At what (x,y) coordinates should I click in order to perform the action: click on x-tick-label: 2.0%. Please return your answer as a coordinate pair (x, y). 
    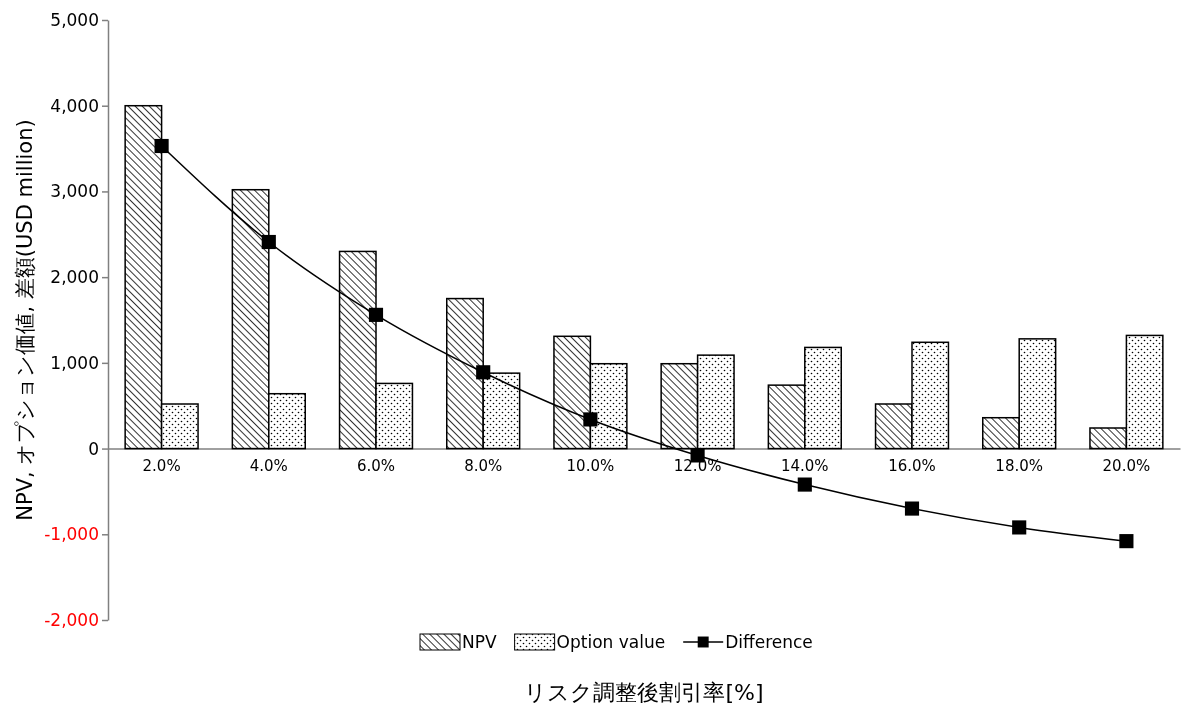
    Looking at the image, I should click on (161, 466).